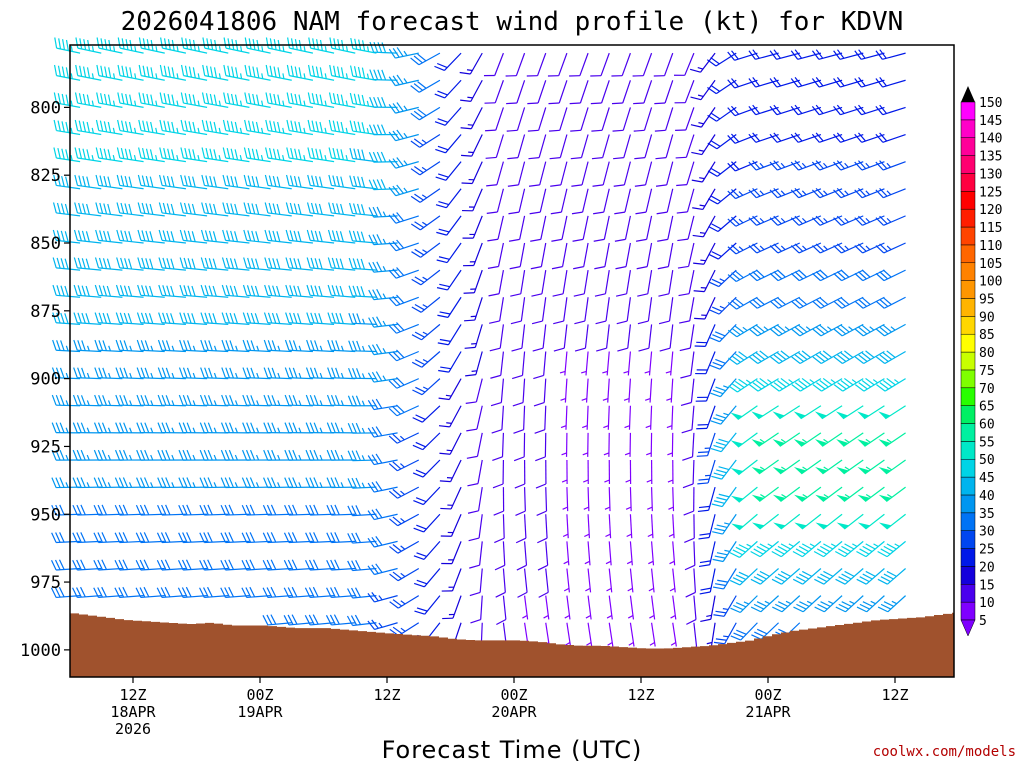  What do you see at coordinates (987, 567) in the screenshot?
I see `colorbar-label: 20` at bounding box center [987, 567].